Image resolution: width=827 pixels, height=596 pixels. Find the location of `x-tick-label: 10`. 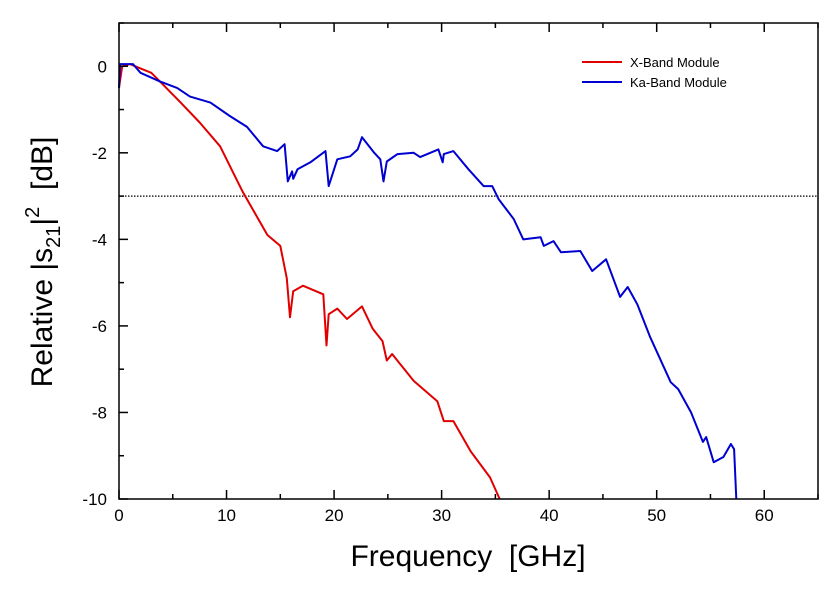

x-tick-label: 10 is located at coordinates (226, 515).